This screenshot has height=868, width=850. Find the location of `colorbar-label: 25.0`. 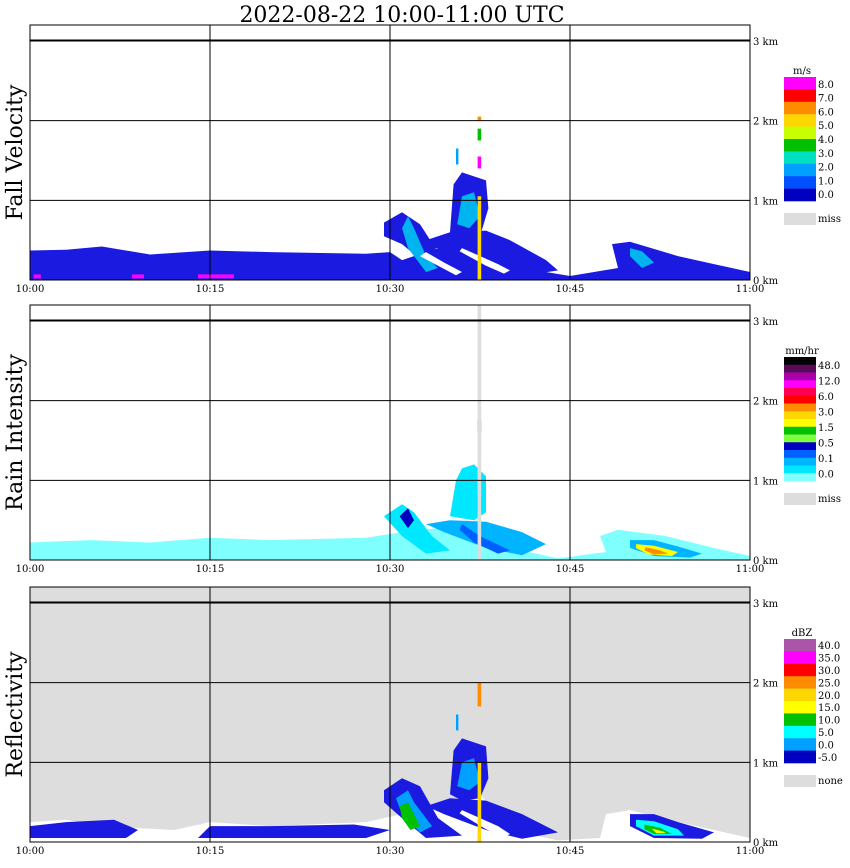

colorbar-label: 25.0 is located at coordinates (829, 683).